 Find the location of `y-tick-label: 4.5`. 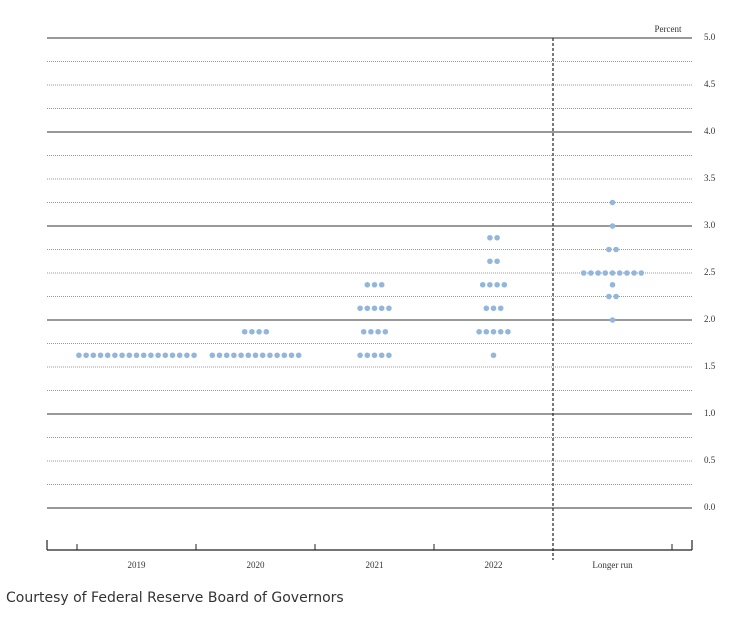

y-tick-label: 4.5 is located at coordinates (710, 84).